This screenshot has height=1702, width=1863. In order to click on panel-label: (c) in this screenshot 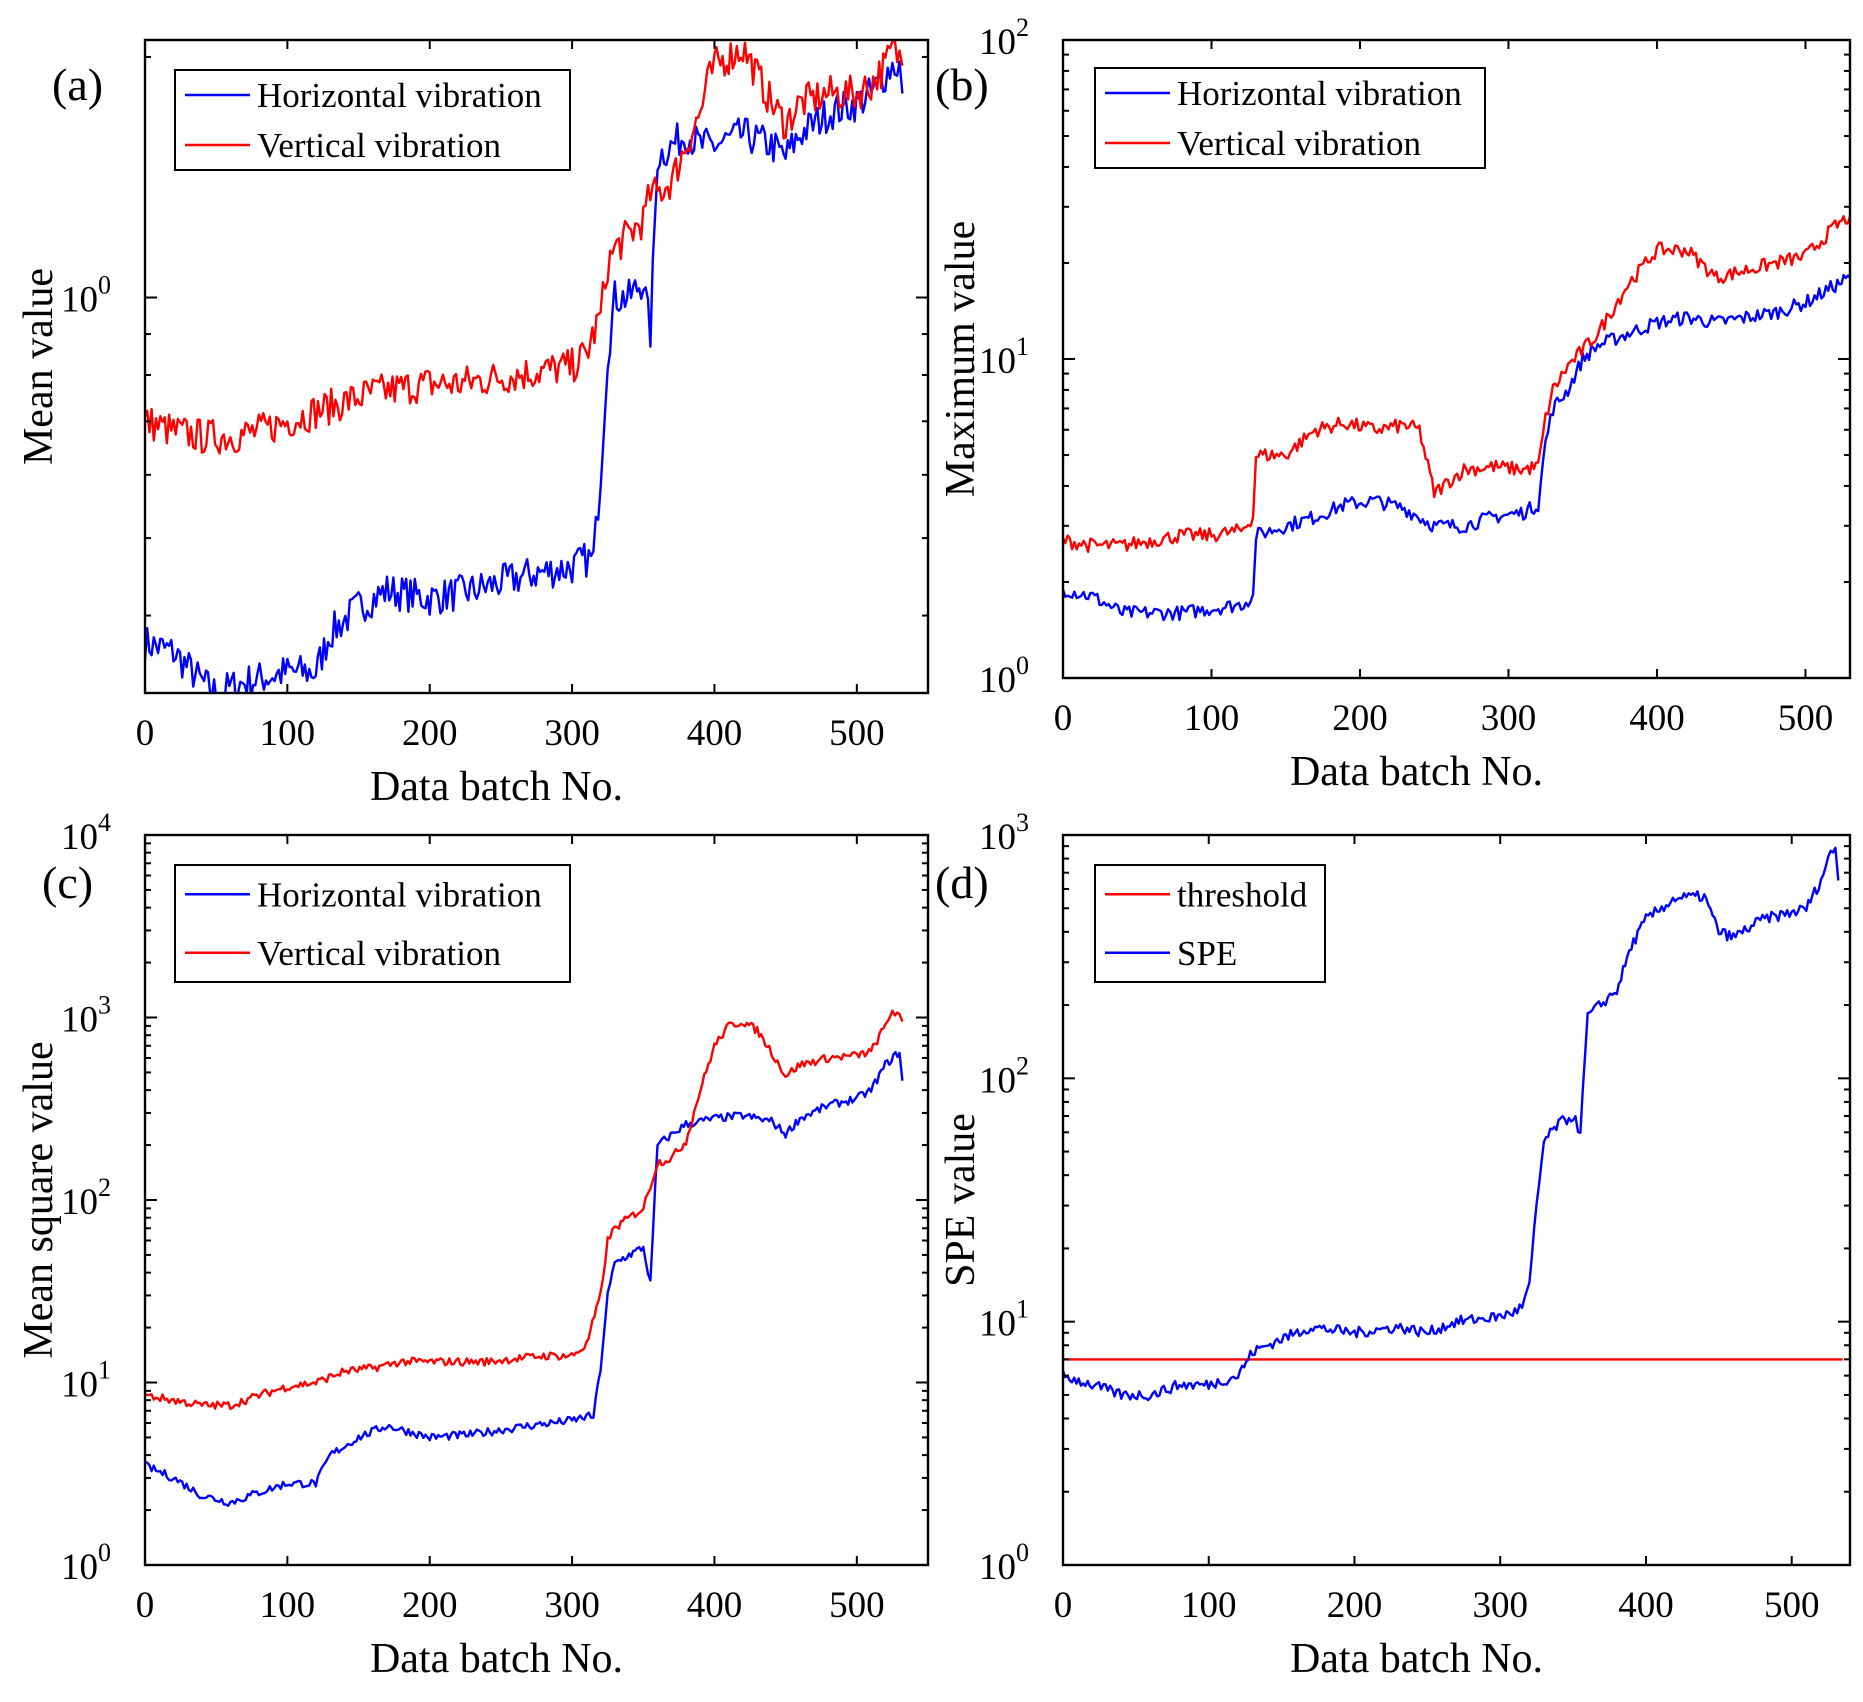, I will do `click(67, 882)`.